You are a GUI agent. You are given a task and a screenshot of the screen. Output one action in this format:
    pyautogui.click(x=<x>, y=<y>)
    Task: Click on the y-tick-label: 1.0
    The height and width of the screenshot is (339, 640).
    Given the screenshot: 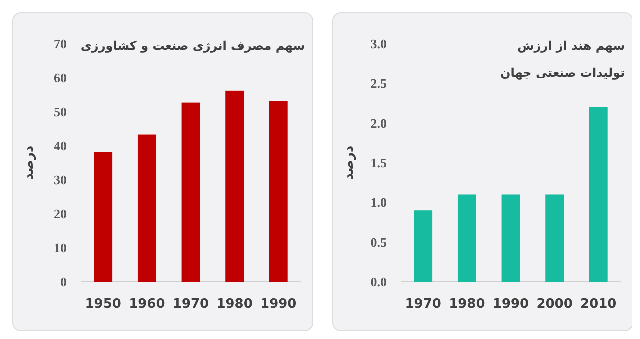 What is the action you would take?
    pyautogui.click(x=378, y=202)
    